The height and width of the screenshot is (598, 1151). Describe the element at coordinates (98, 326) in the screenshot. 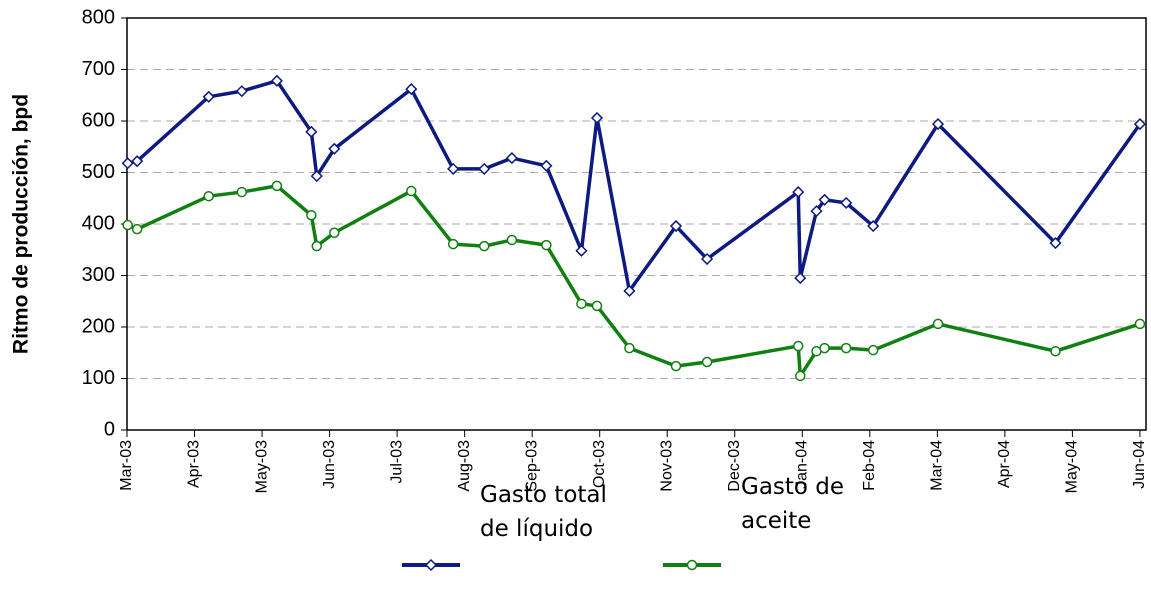

I see `y-tick-label: 200` at that location.